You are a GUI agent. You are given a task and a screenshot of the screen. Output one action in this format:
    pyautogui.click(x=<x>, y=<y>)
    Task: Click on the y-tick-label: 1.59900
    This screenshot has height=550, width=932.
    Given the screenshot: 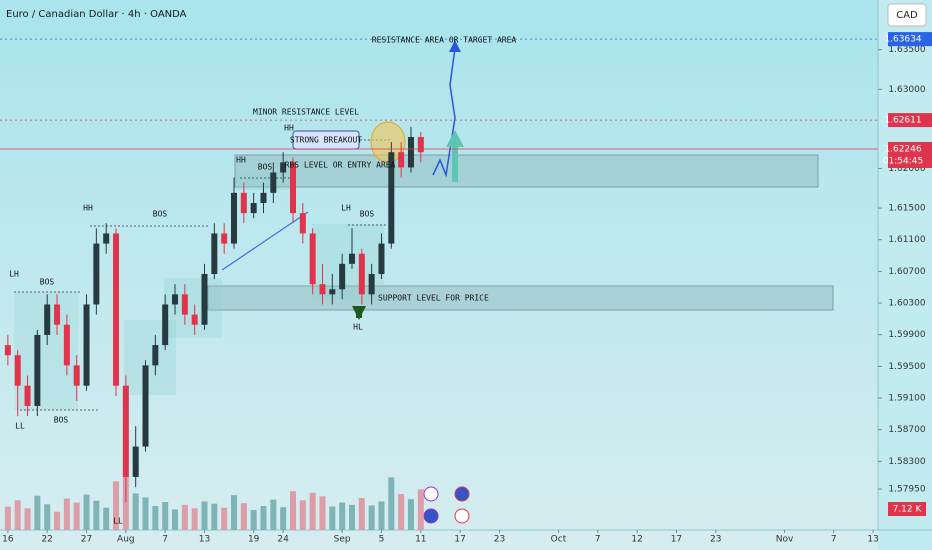 What is the action you would take?
    pyautogui.click(x=906, y=335)
    